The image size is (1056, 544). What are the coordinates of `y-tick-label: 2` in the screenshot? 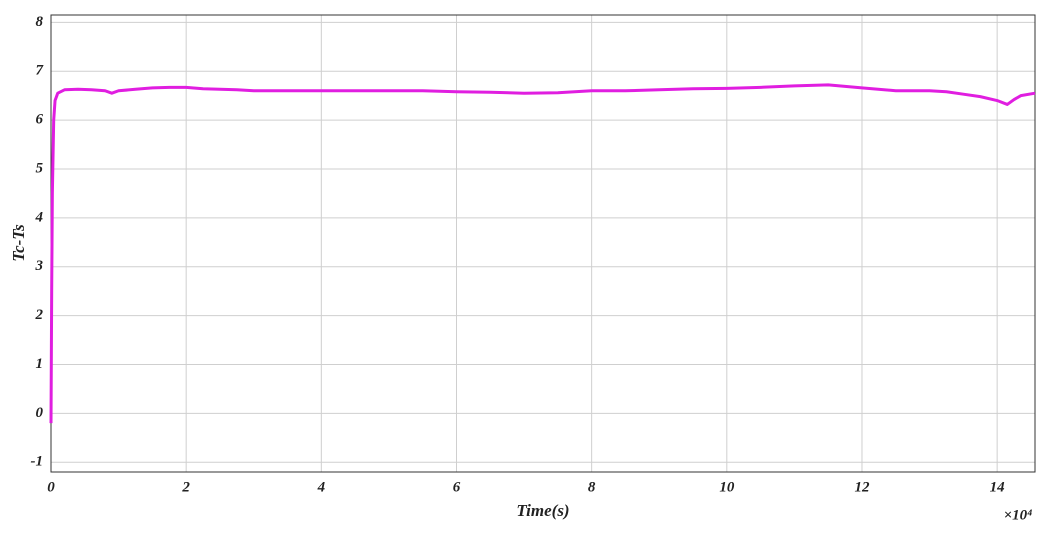 It's located at (39, 315).